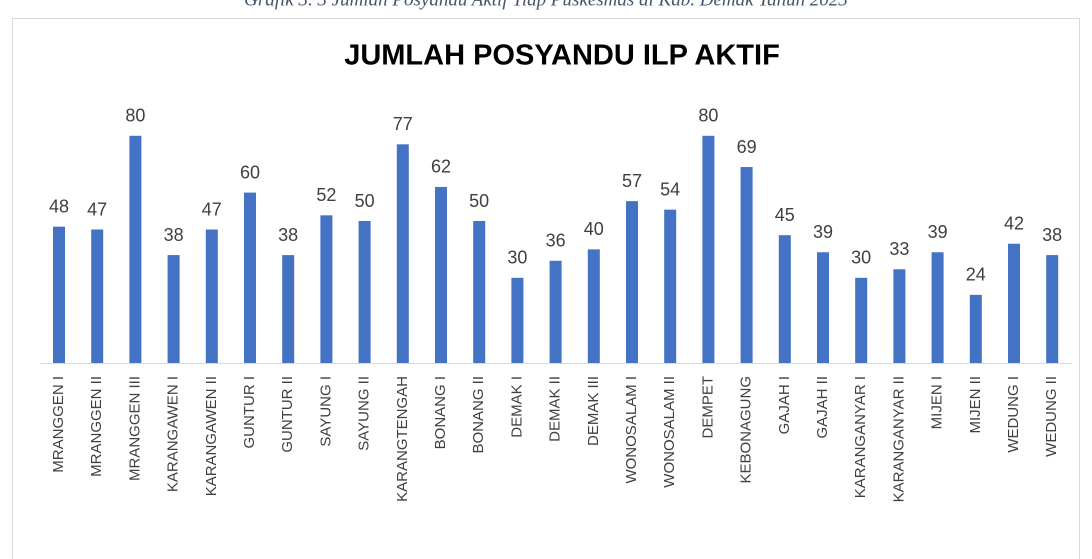  Describe the element at coordinates (440, 412) in the screenshot. I see `x-tick-label: BONANG I` at that location.